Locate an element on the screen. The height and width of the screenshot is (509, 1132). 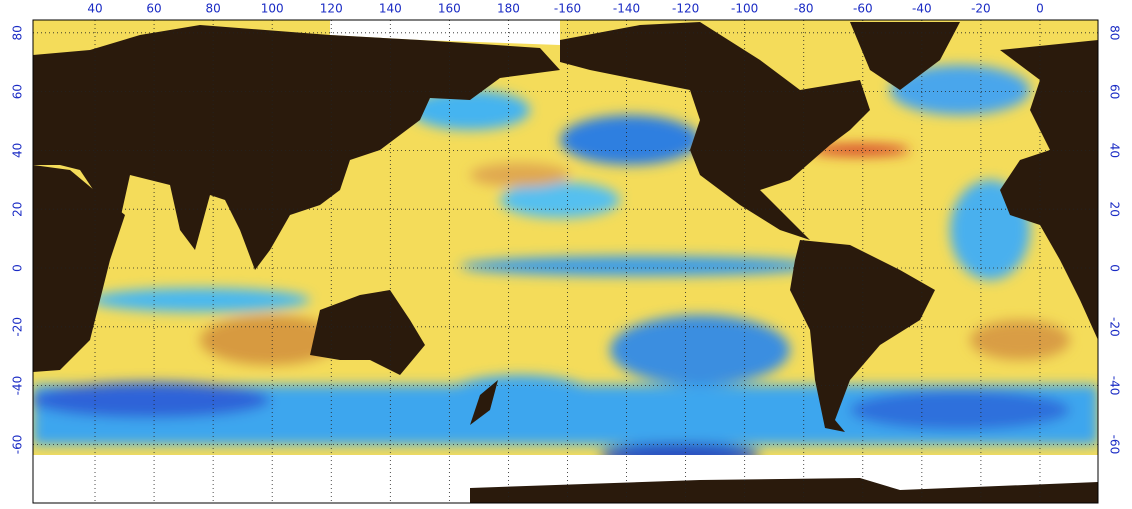
top-tick-label: 80 is located at coordinates (212, 9).